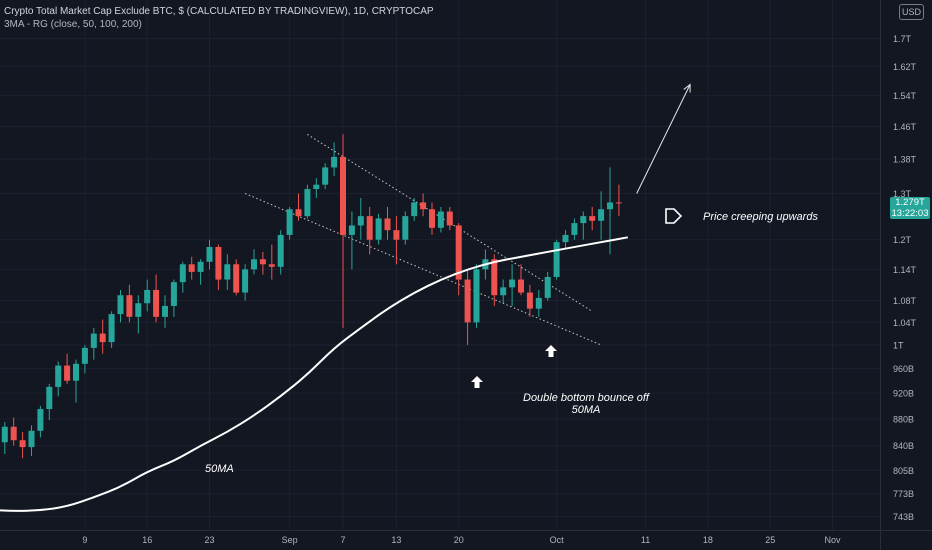 The image size is (932, 550). I want to click on y-tick-label-3: 840B, so click(903, 446).